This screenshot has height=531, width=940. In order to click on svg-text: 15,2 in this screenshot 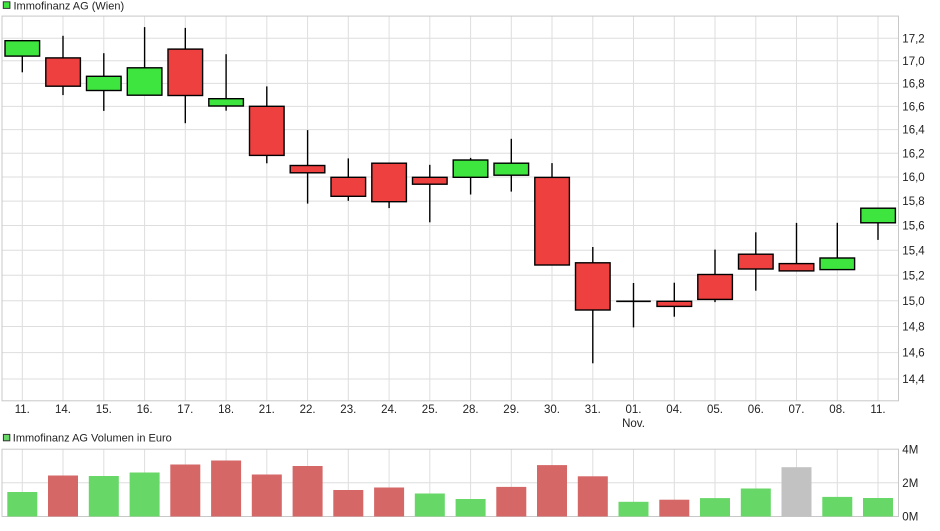, I will do `click(913, 276)`.